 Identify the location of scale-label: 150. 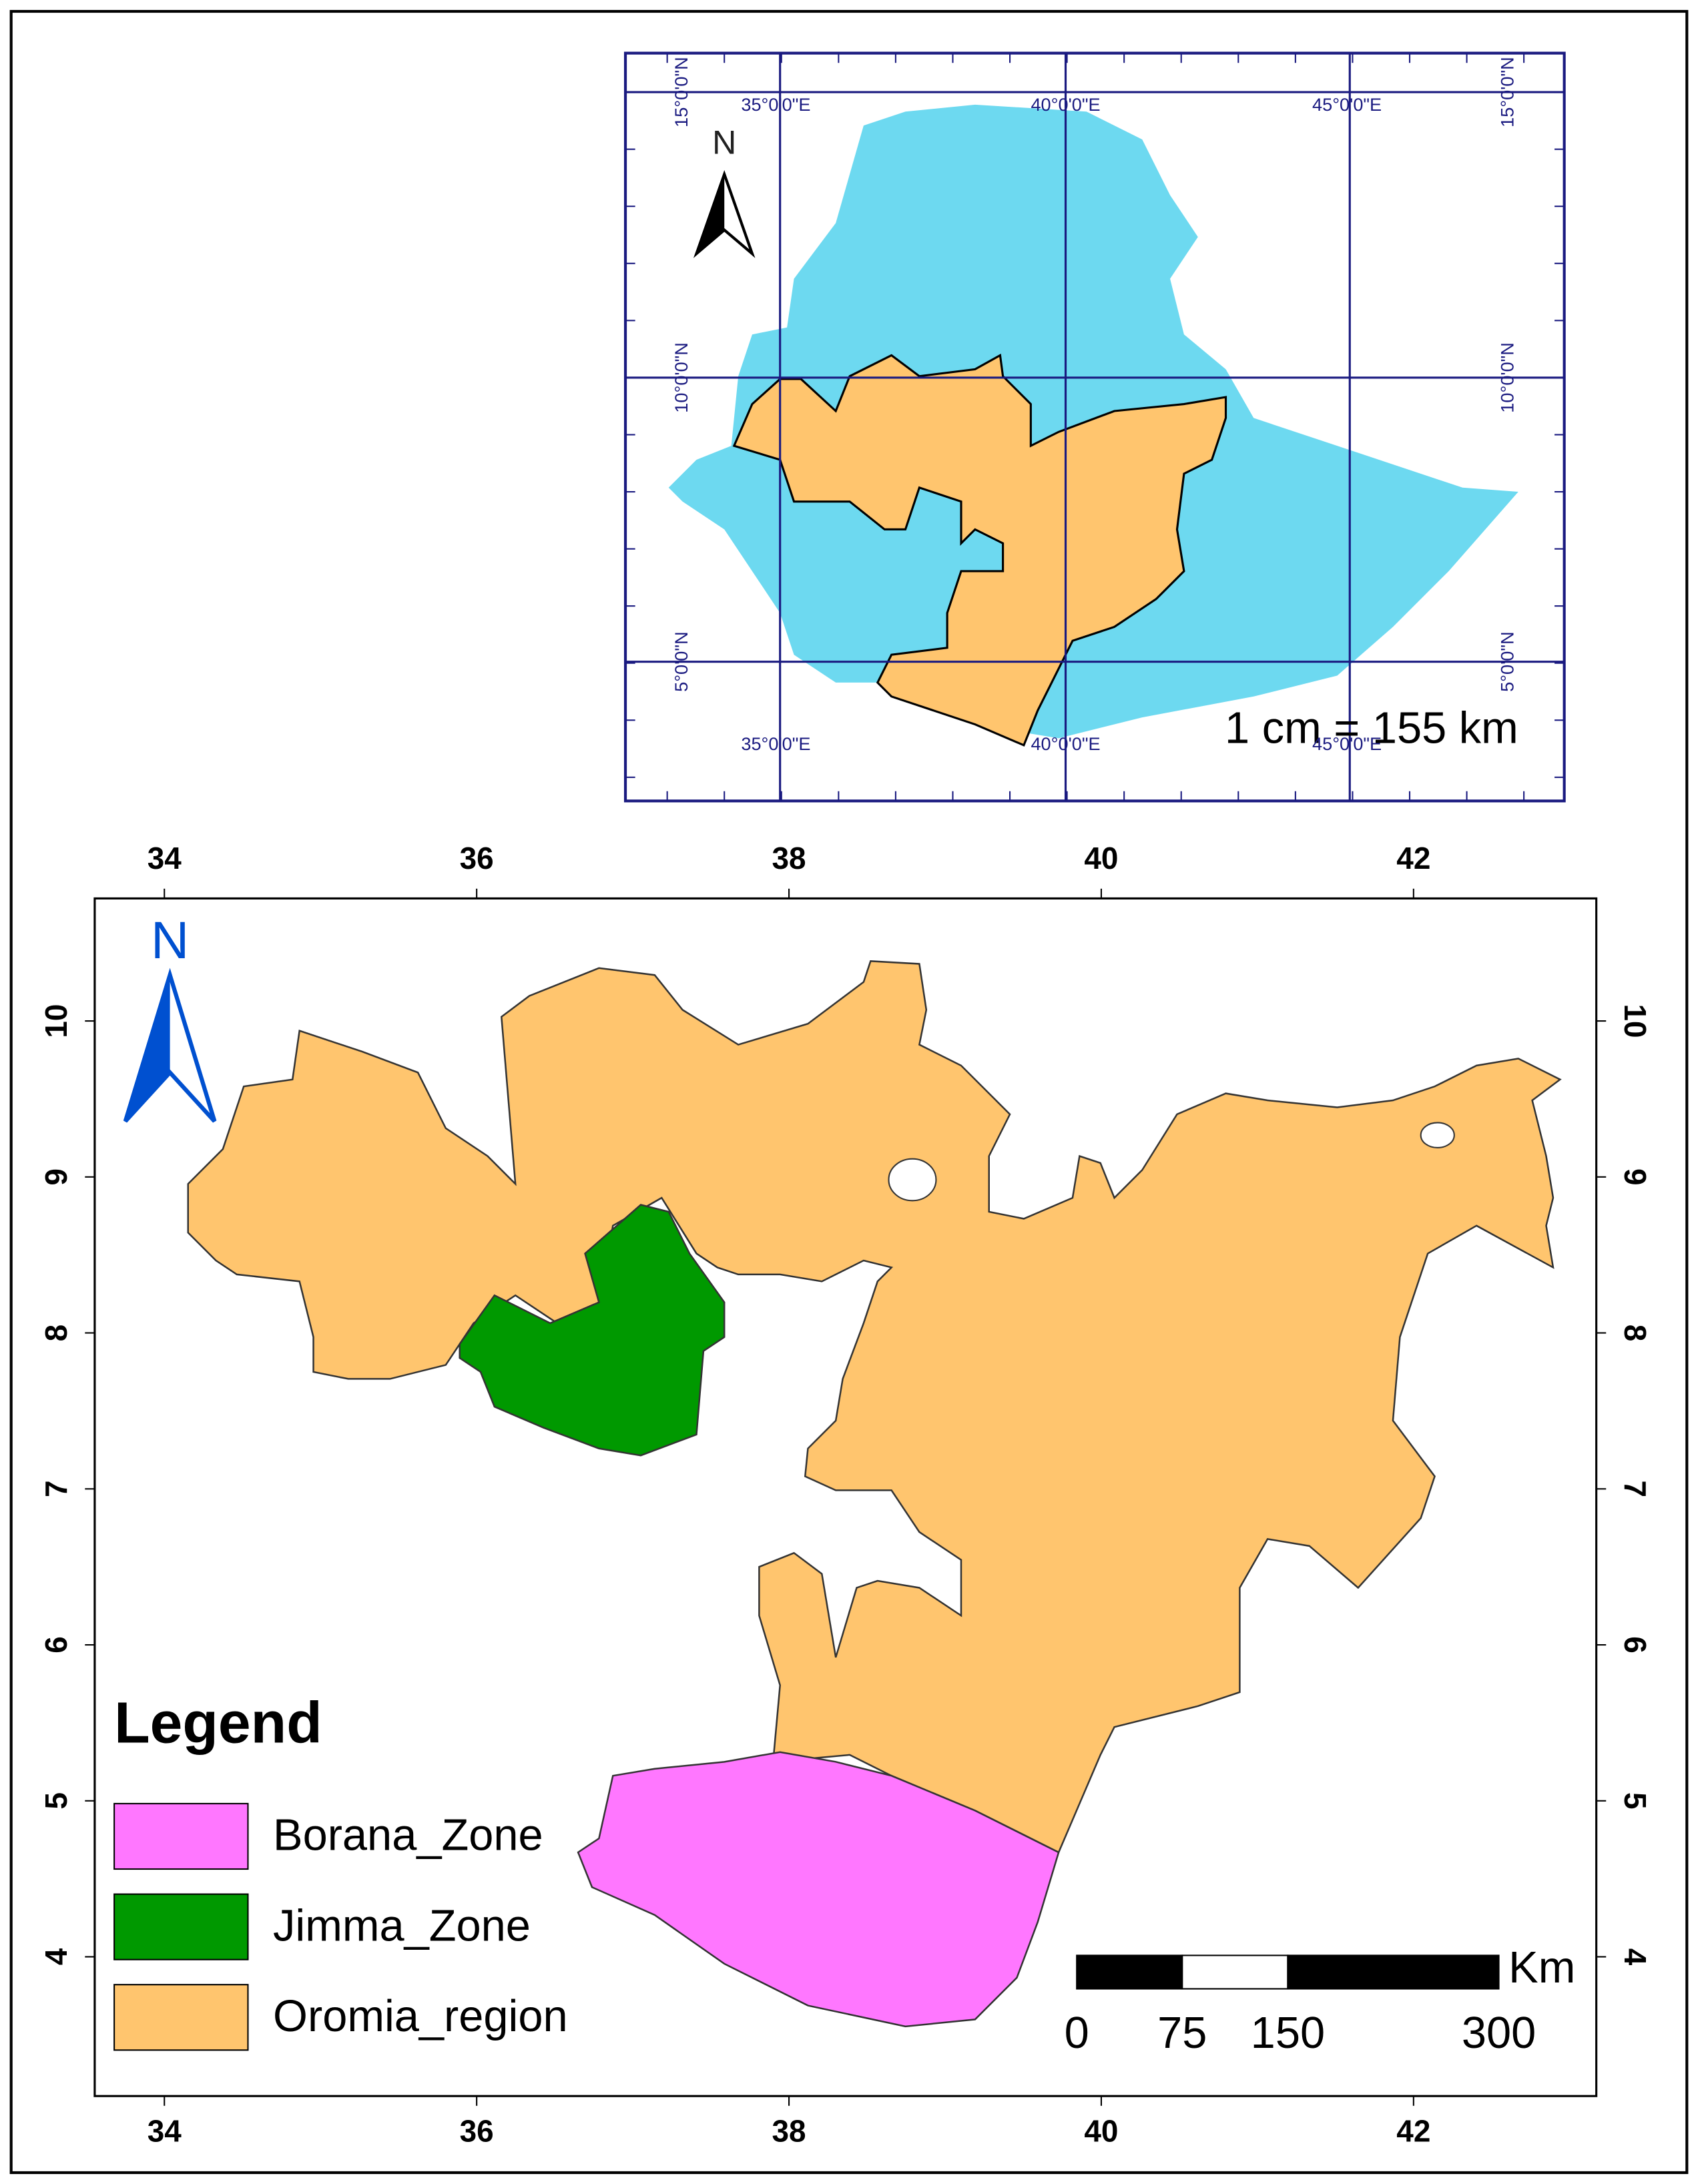
(1288, 2033).